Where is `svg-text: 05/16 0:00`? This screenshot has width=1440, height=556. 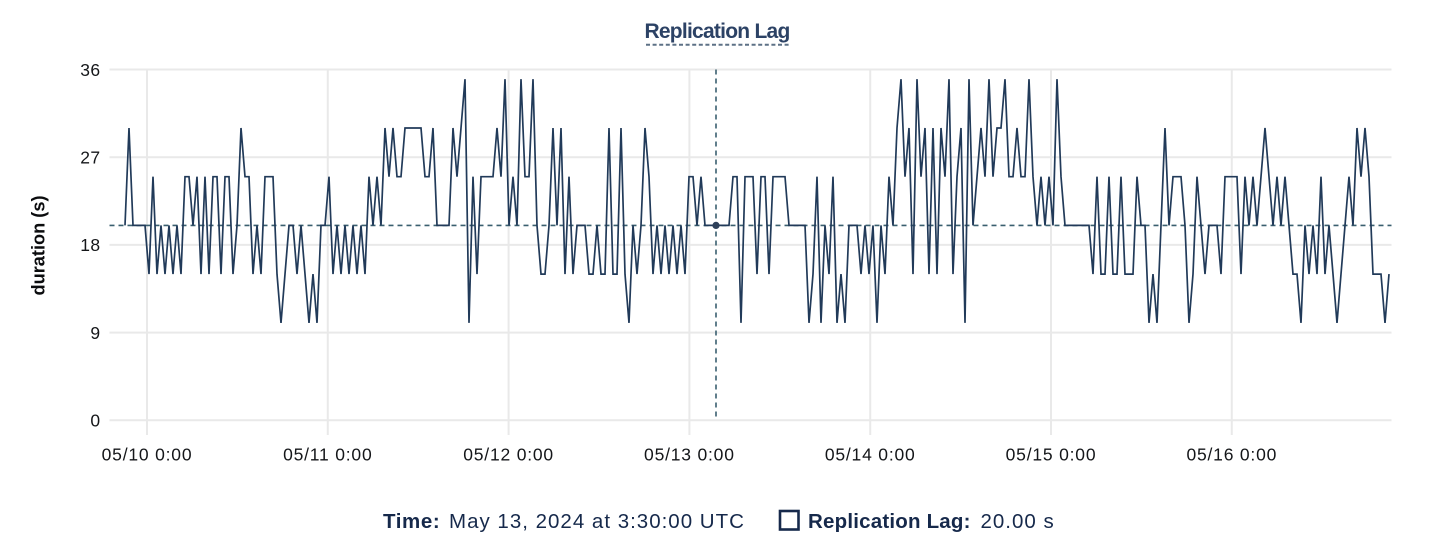
svg-text: 05/16 0:00 is located at coordinates (1231, 455).